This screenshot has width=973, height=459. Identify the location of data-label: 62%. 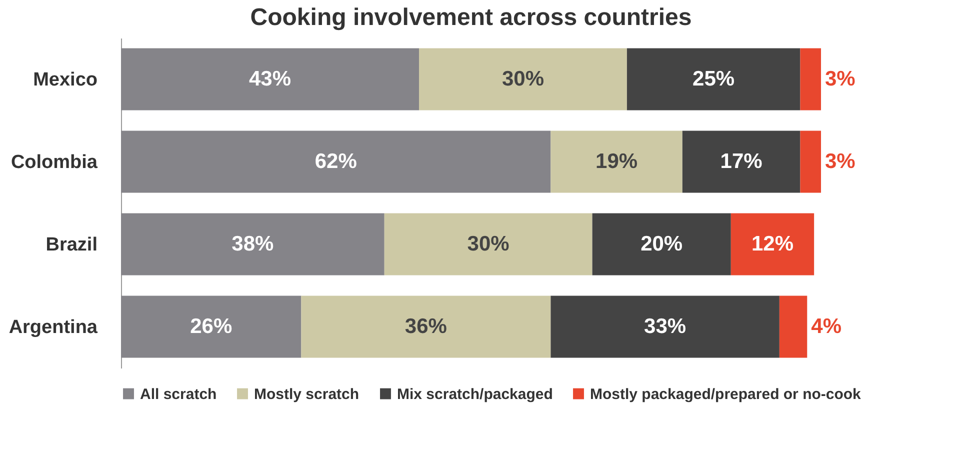
(336, 161).